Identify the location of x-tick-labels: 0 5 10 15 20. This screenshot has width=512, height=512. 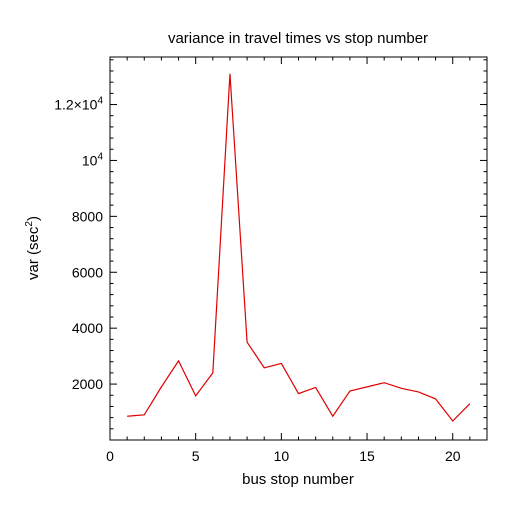
(283, 456).